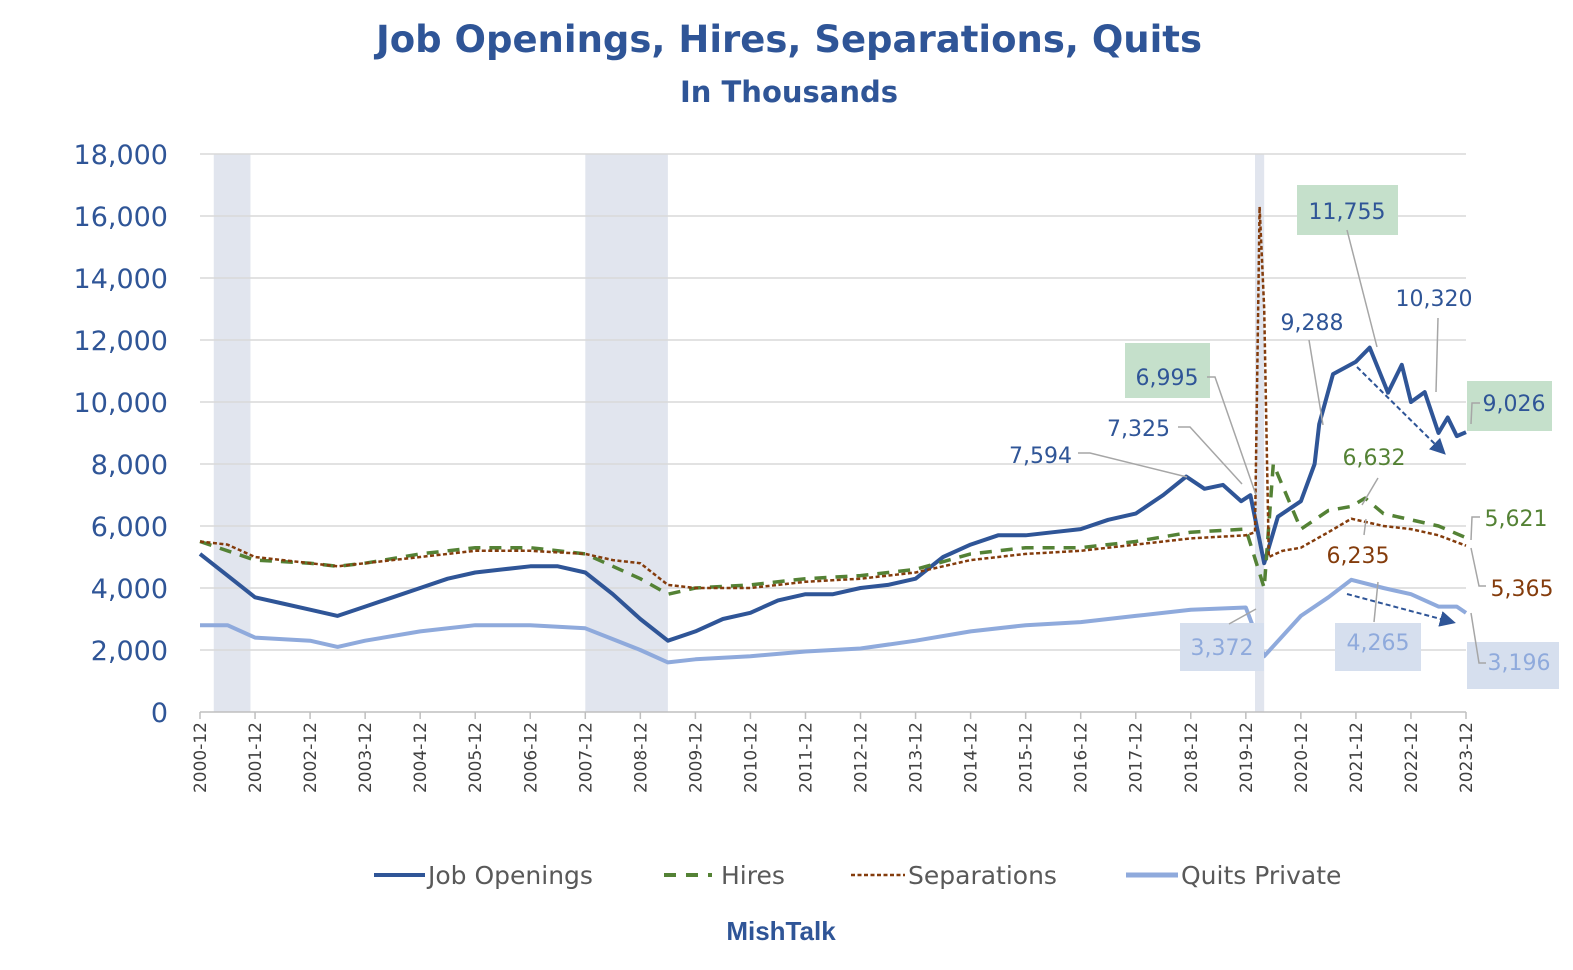  Describe the element at coordinates (129, 589) in the screenshot. I see `y-tick-label: 4,000` at that location.